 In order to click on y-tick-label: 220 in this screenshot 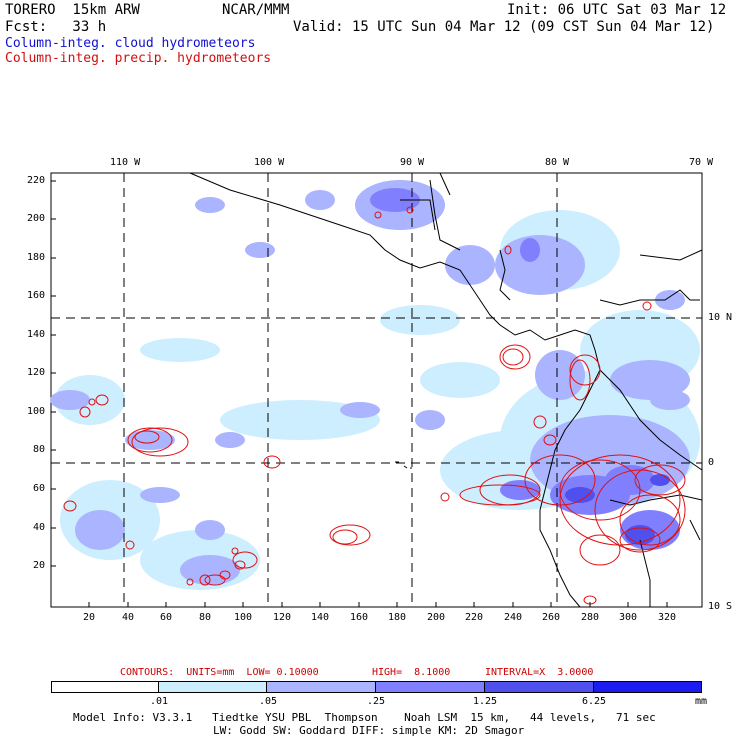, I will do `click(36, 180)`.